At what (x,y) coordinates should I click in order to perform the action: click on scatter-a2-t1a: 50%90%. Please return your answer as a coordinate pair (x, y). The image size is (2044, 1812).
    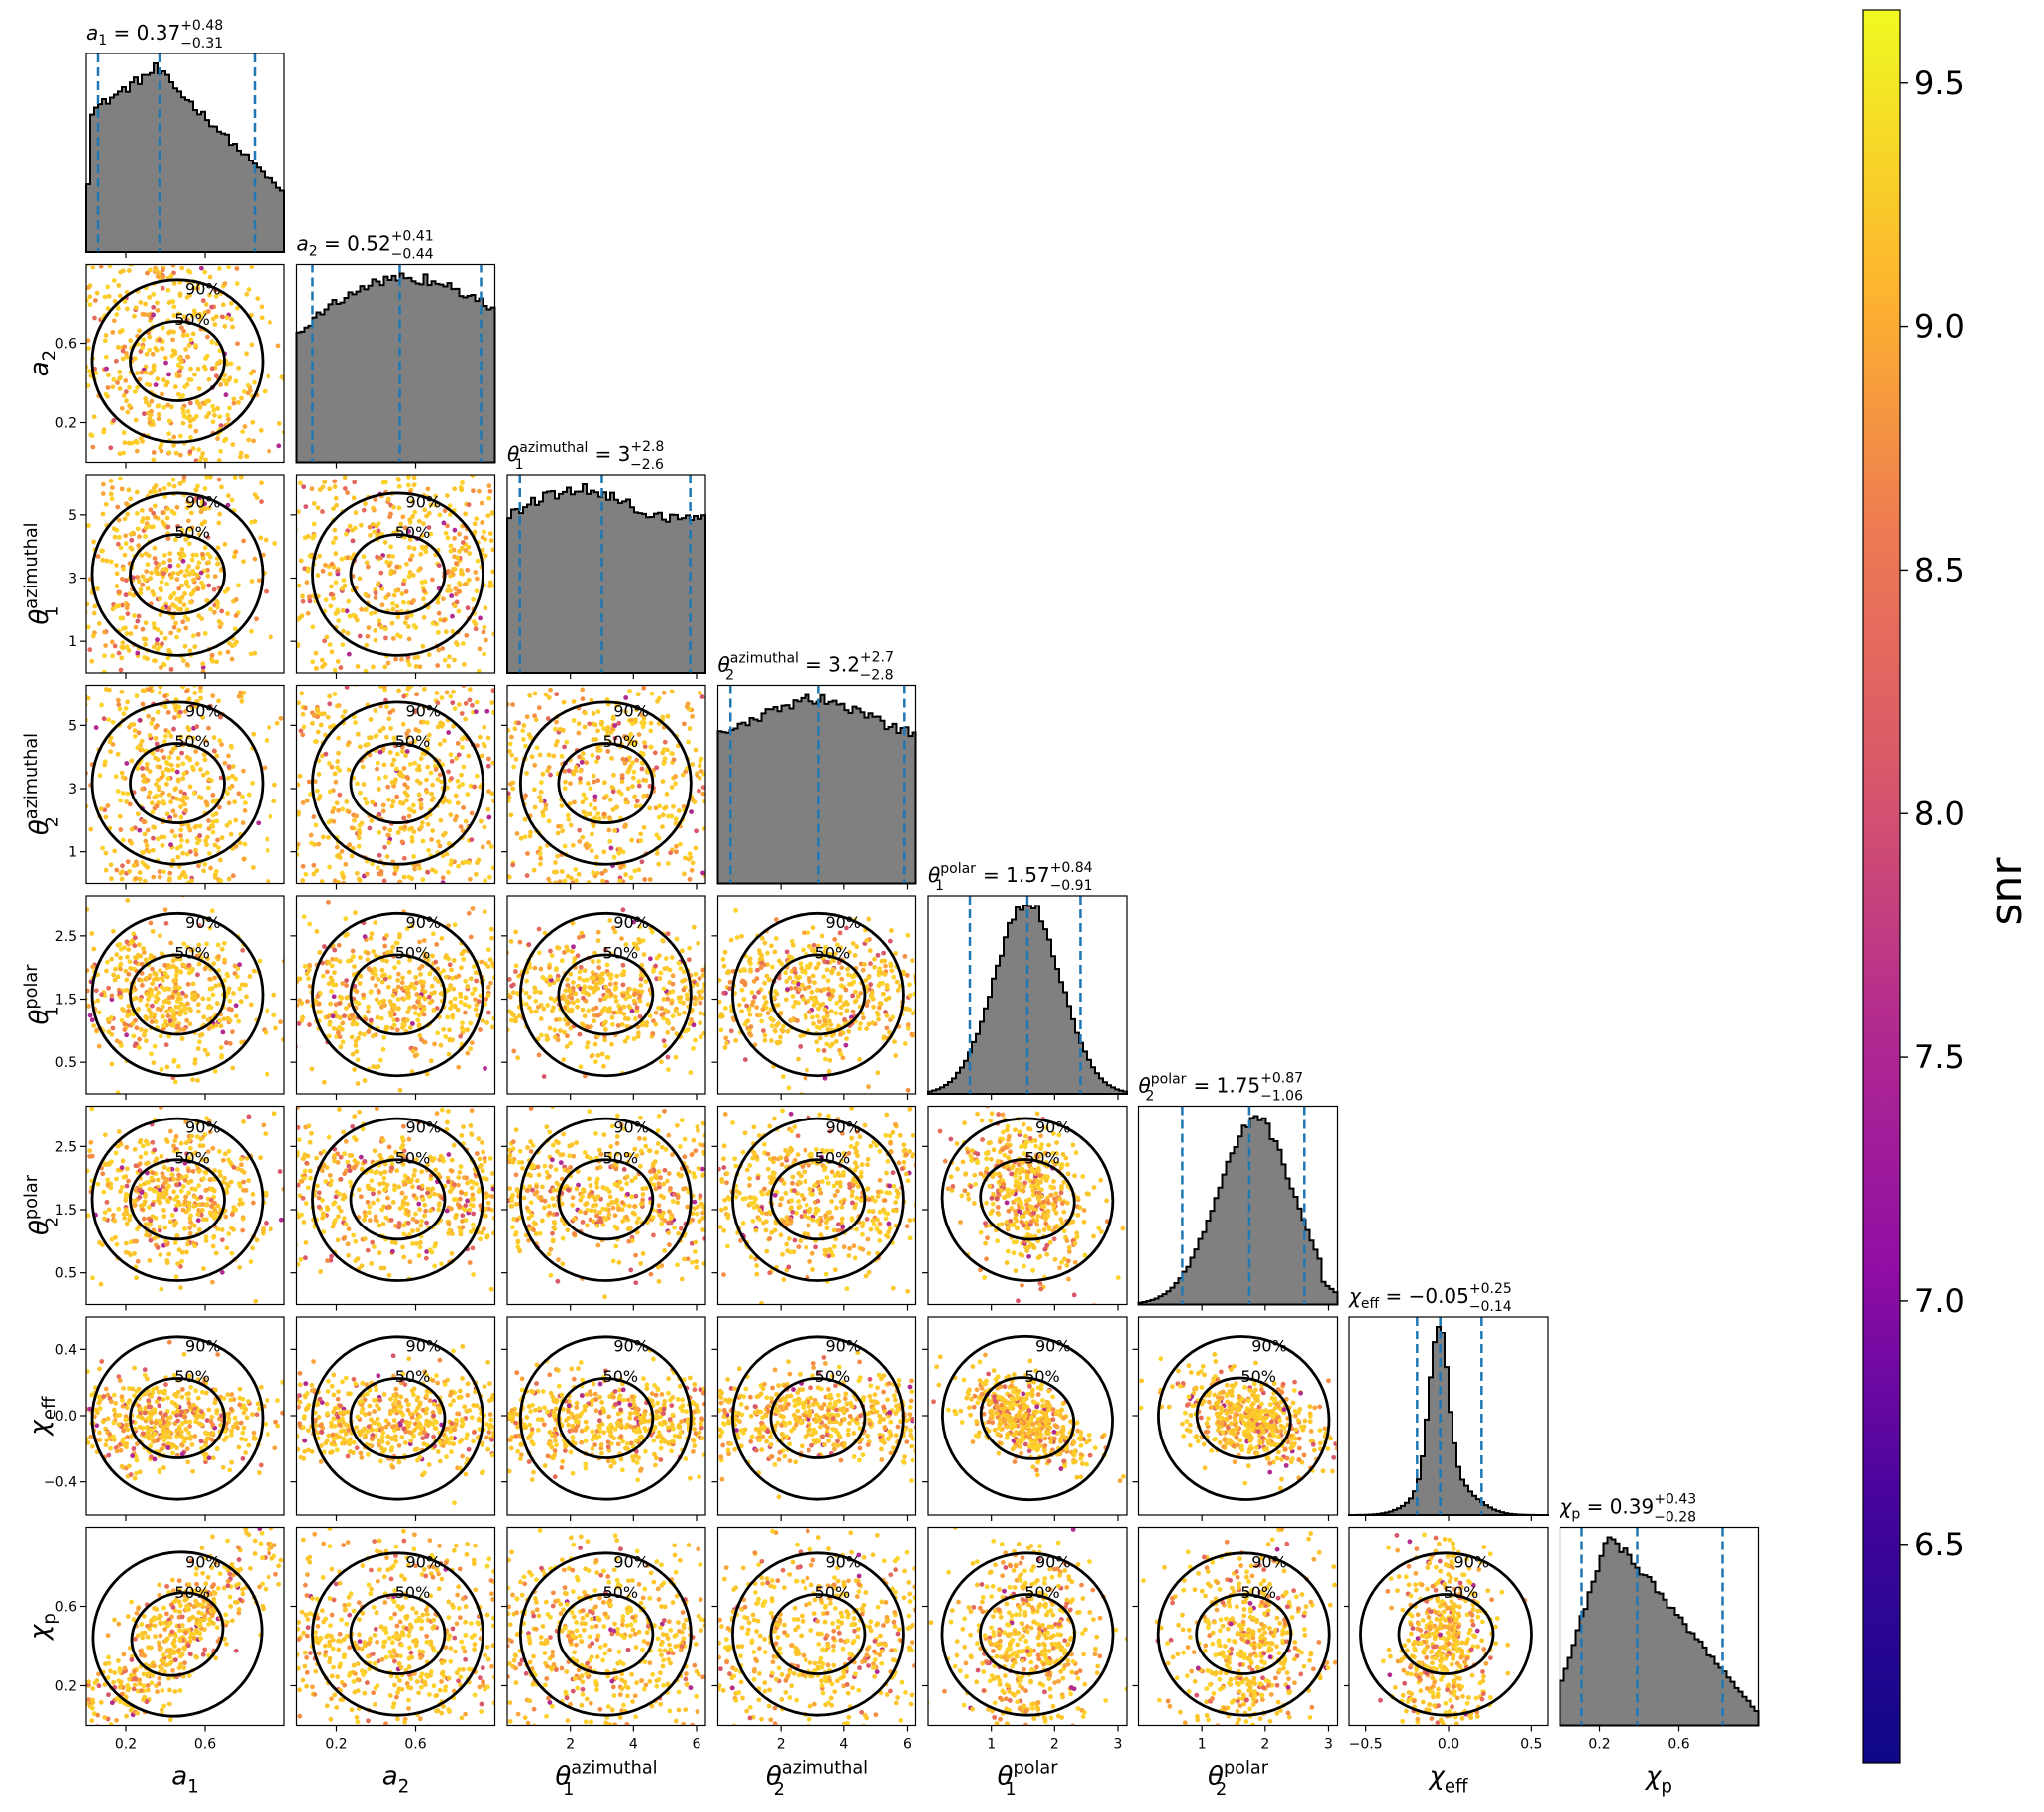
    Looking at the image, I should click on (379, 572).